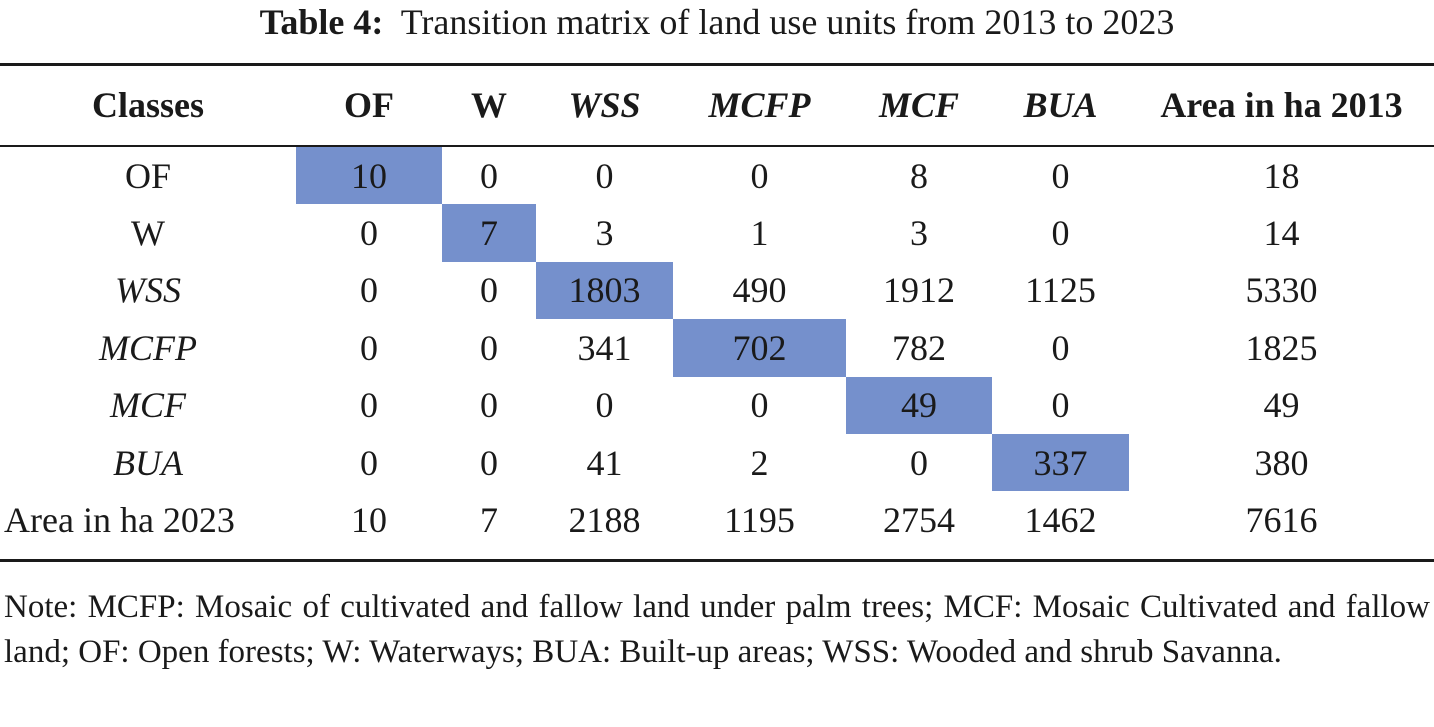 The image size is (1434, 727). Describe the element at coordinates (717, 462) in the screenshot. I see `table-row: BUA 0 0 41 2 0 337 380` at that location.